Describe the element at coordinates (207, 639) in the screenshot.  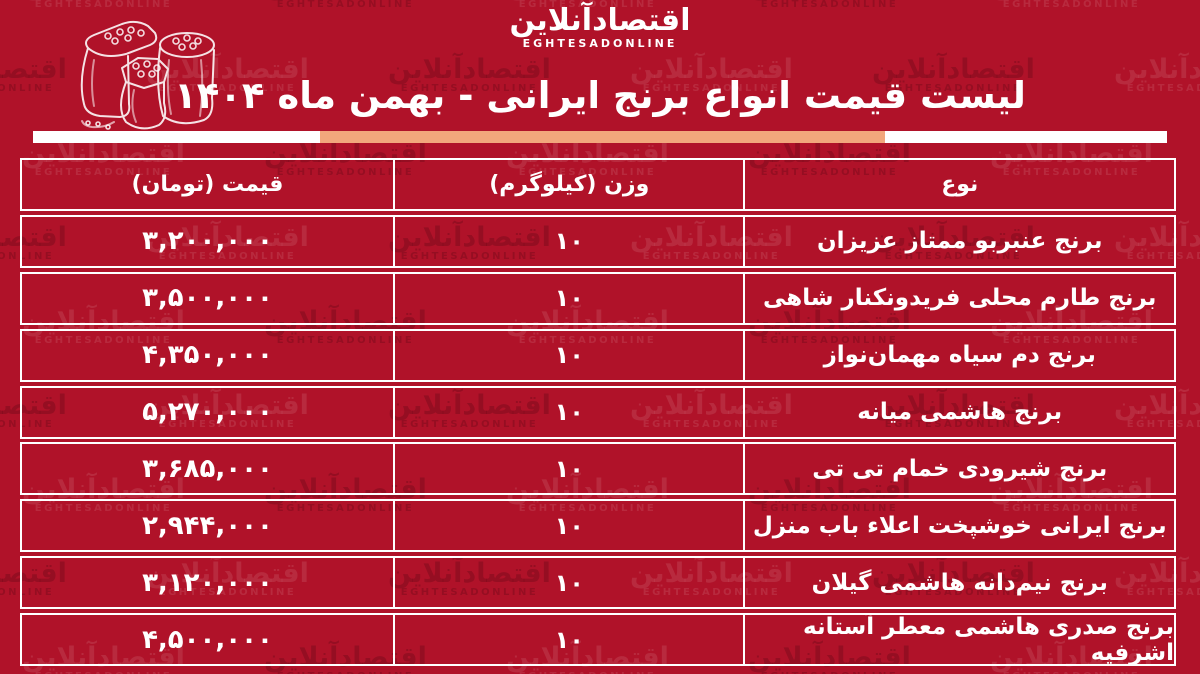
I see `price-cell: ۴,۵۰۰,۰۰۰` at that location.